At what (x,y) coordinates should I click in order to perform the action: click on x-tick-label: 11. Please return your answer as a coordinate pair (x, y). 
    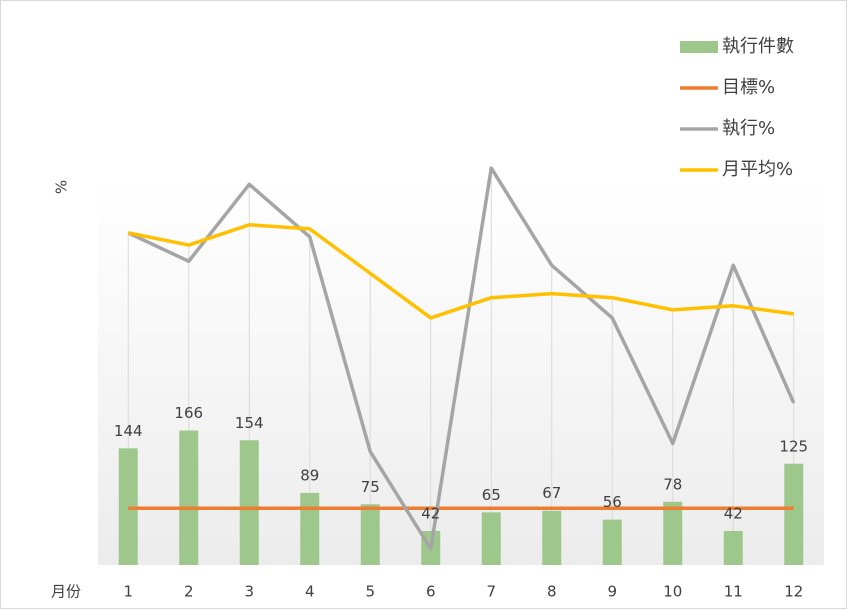
    Looking at the image, I should click on (733, 592).